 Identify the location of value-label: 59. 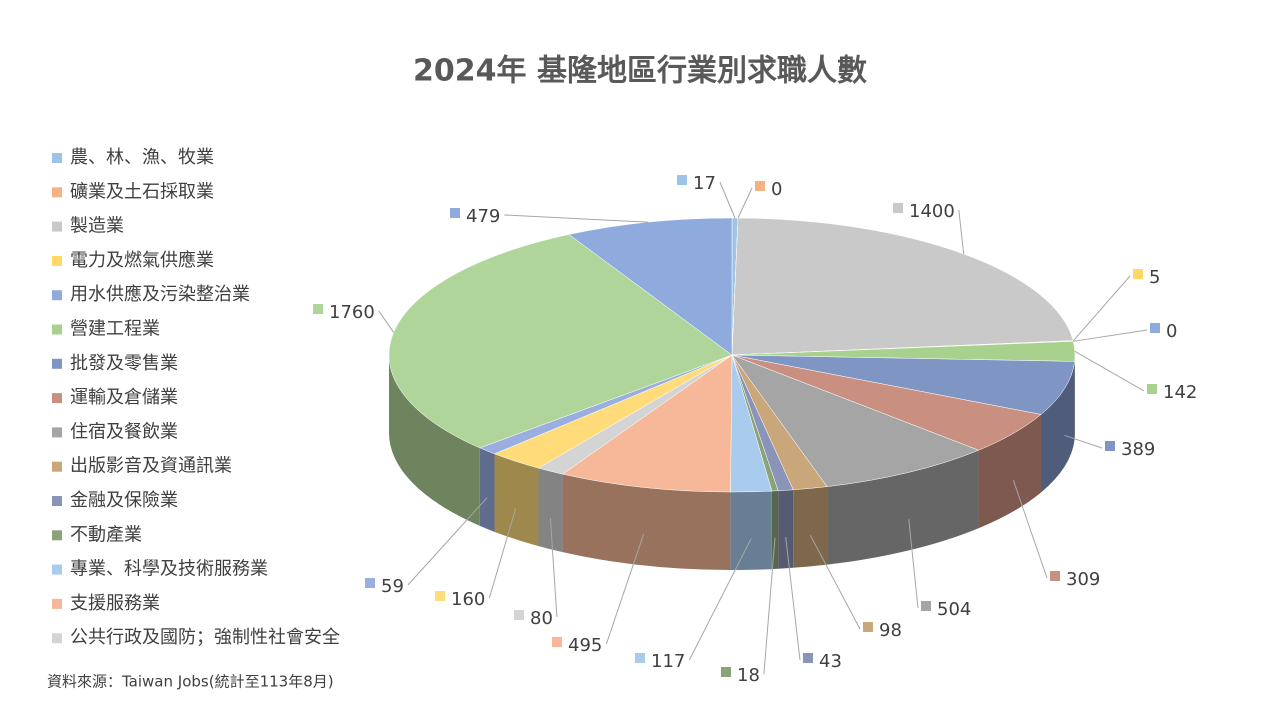
(392, 586).